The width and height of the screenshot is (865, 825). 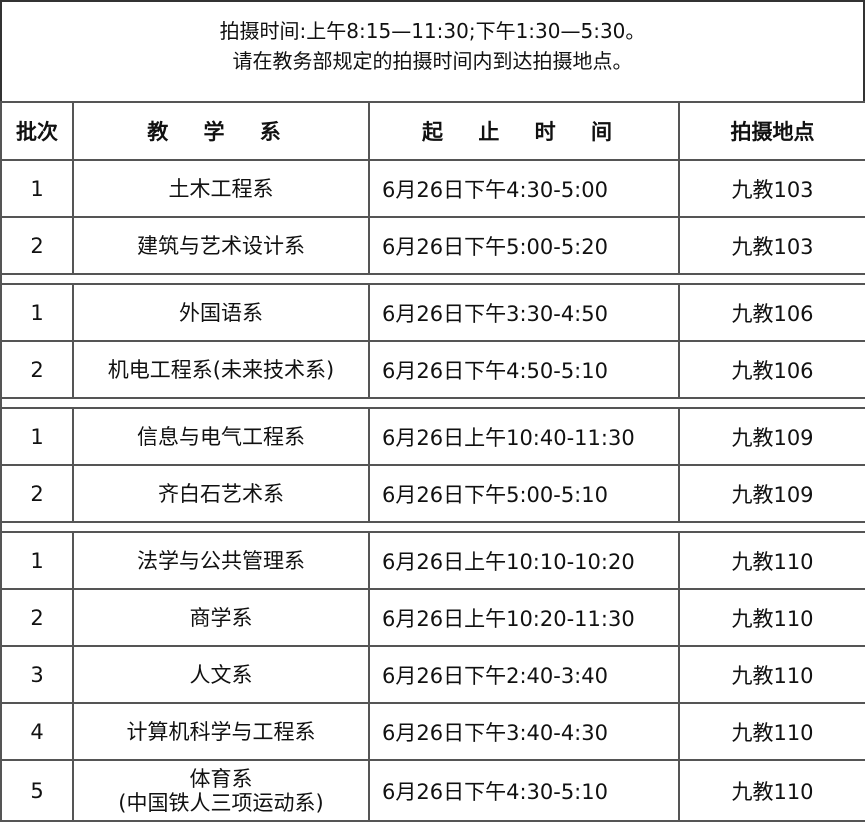 What do you see at coordinates (524, 674) in the screenshot?
I see `time-cell: 6月26日下午2:40-3:40` at bounding box center [524, 674].